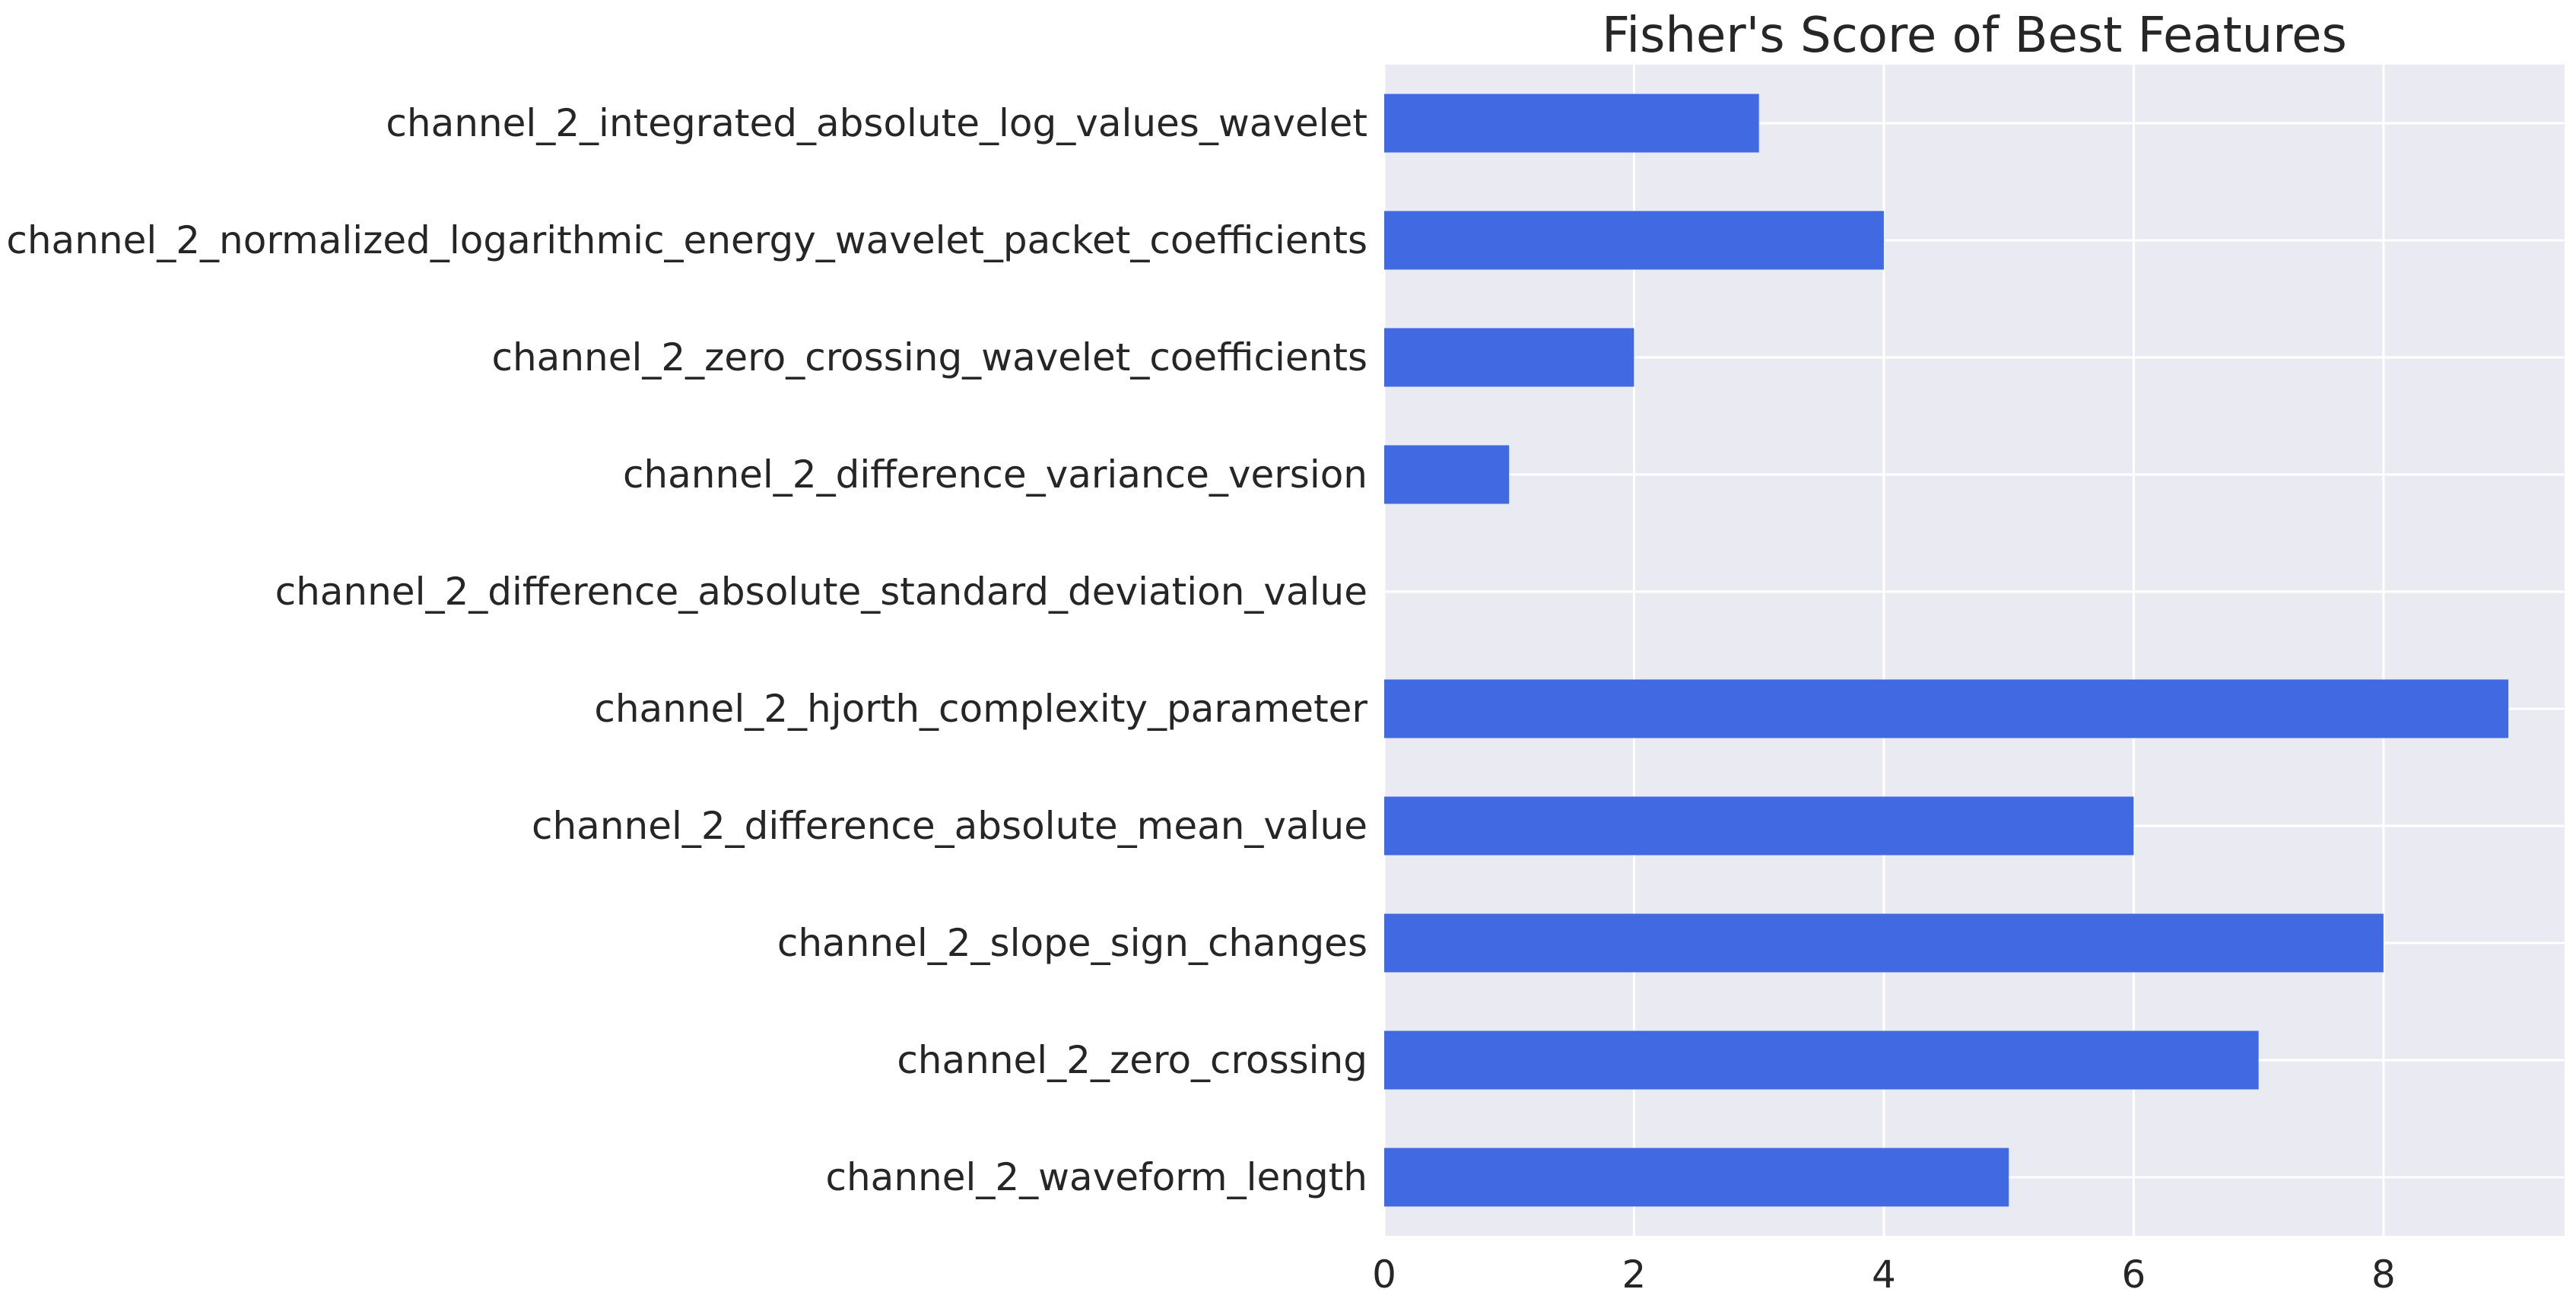  I want to click on category-label: channel_2_difference_absolute_mean_value, so click(949, 826).